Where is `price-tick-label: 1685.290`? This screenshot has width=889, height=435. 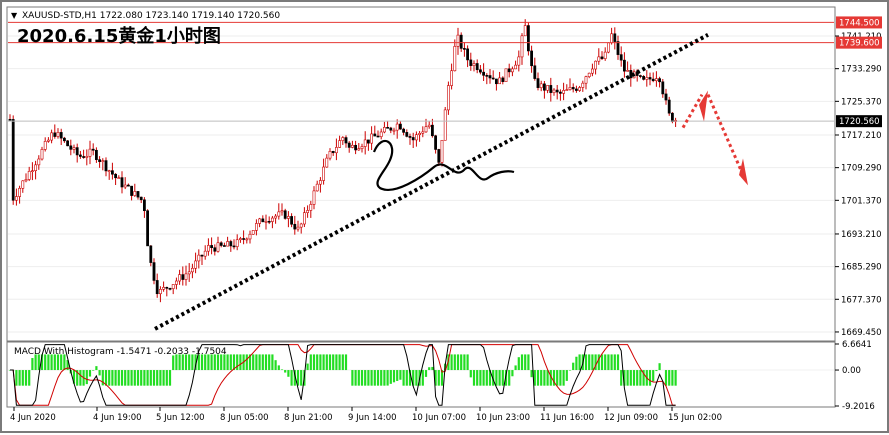 price-tick-label: 1685.290 is located at coordinates (861, 268).